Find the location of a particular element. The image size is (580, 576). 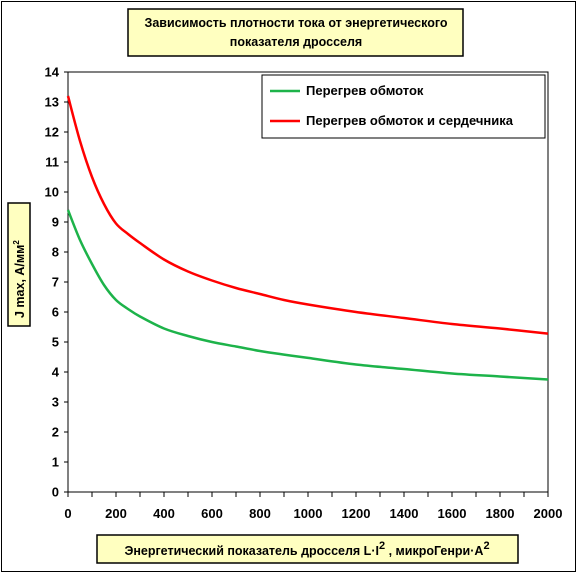

y-tick-label: 14 is located at coordinates (52, 72).